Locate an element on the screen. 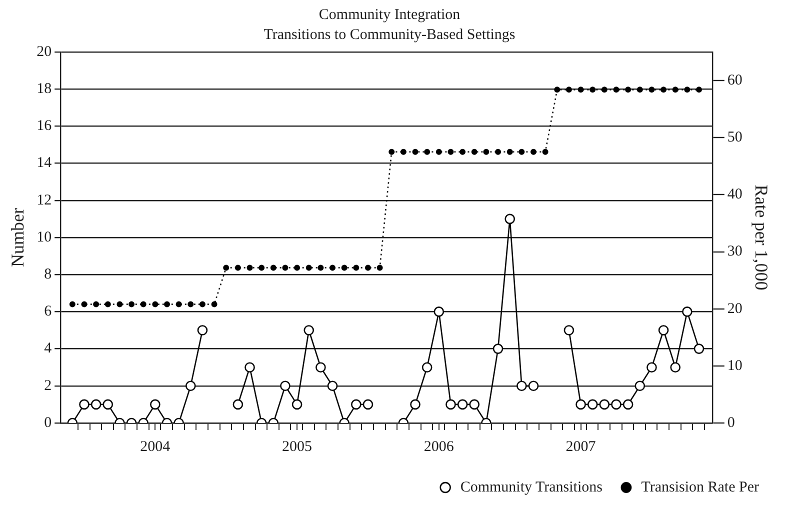 This screenshot has height=509, width=785. y-tick-label: 18 is located at coordinates (44, 89).